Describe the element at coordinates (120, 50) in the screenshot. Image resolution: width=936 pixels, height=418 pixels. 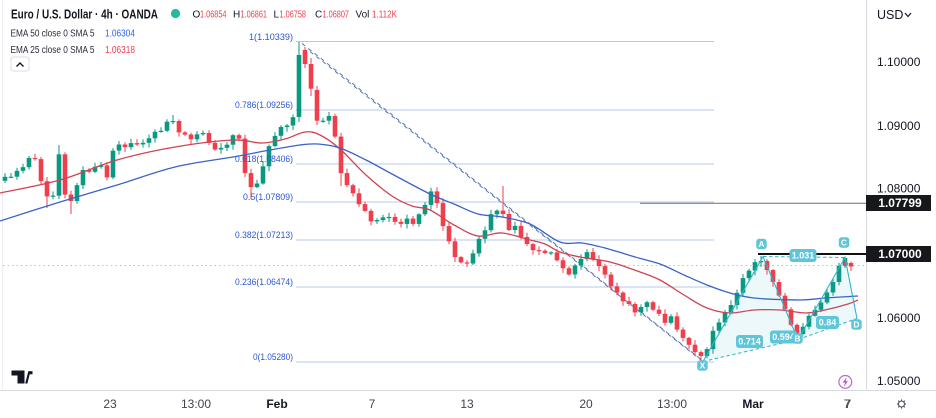
I see `svg-text: 1.06318` at that location.